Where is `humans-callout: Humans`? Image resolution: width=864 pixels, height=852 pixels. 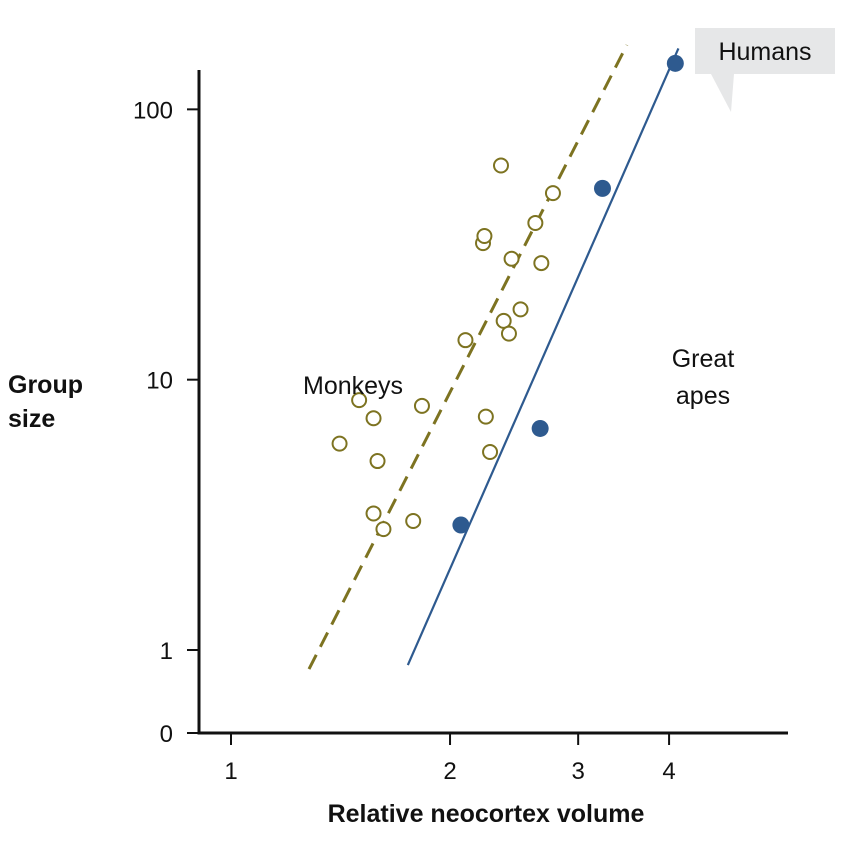
humans-callout: Humans is located at coordinates (765, 70).